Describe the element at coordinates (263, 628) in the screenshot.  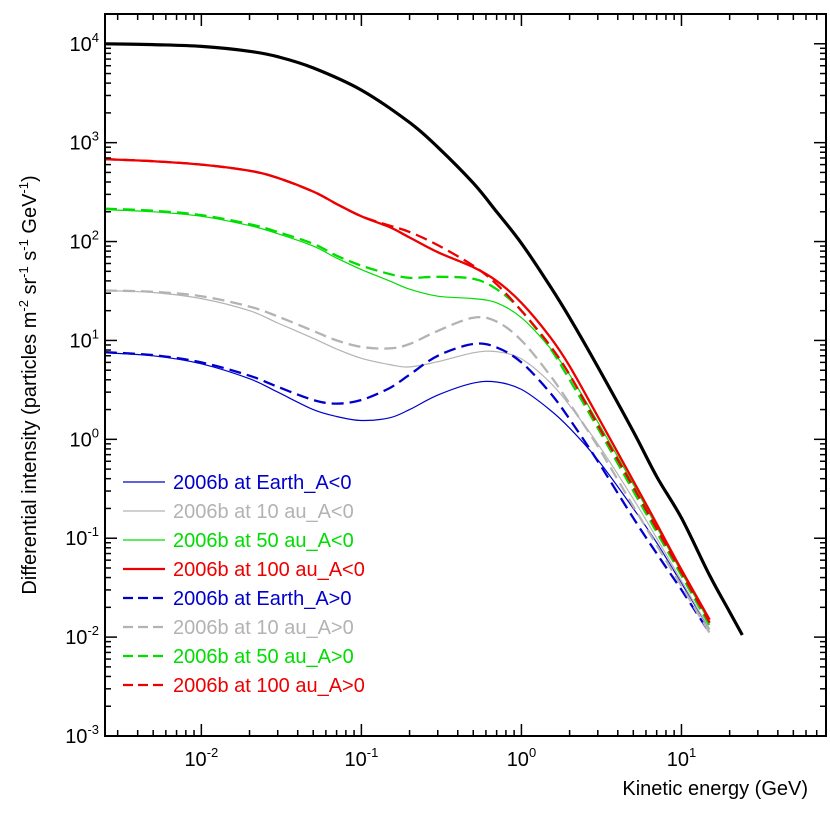
I see `legend-label-6: 2006b at 10 au_A>0` at that location.